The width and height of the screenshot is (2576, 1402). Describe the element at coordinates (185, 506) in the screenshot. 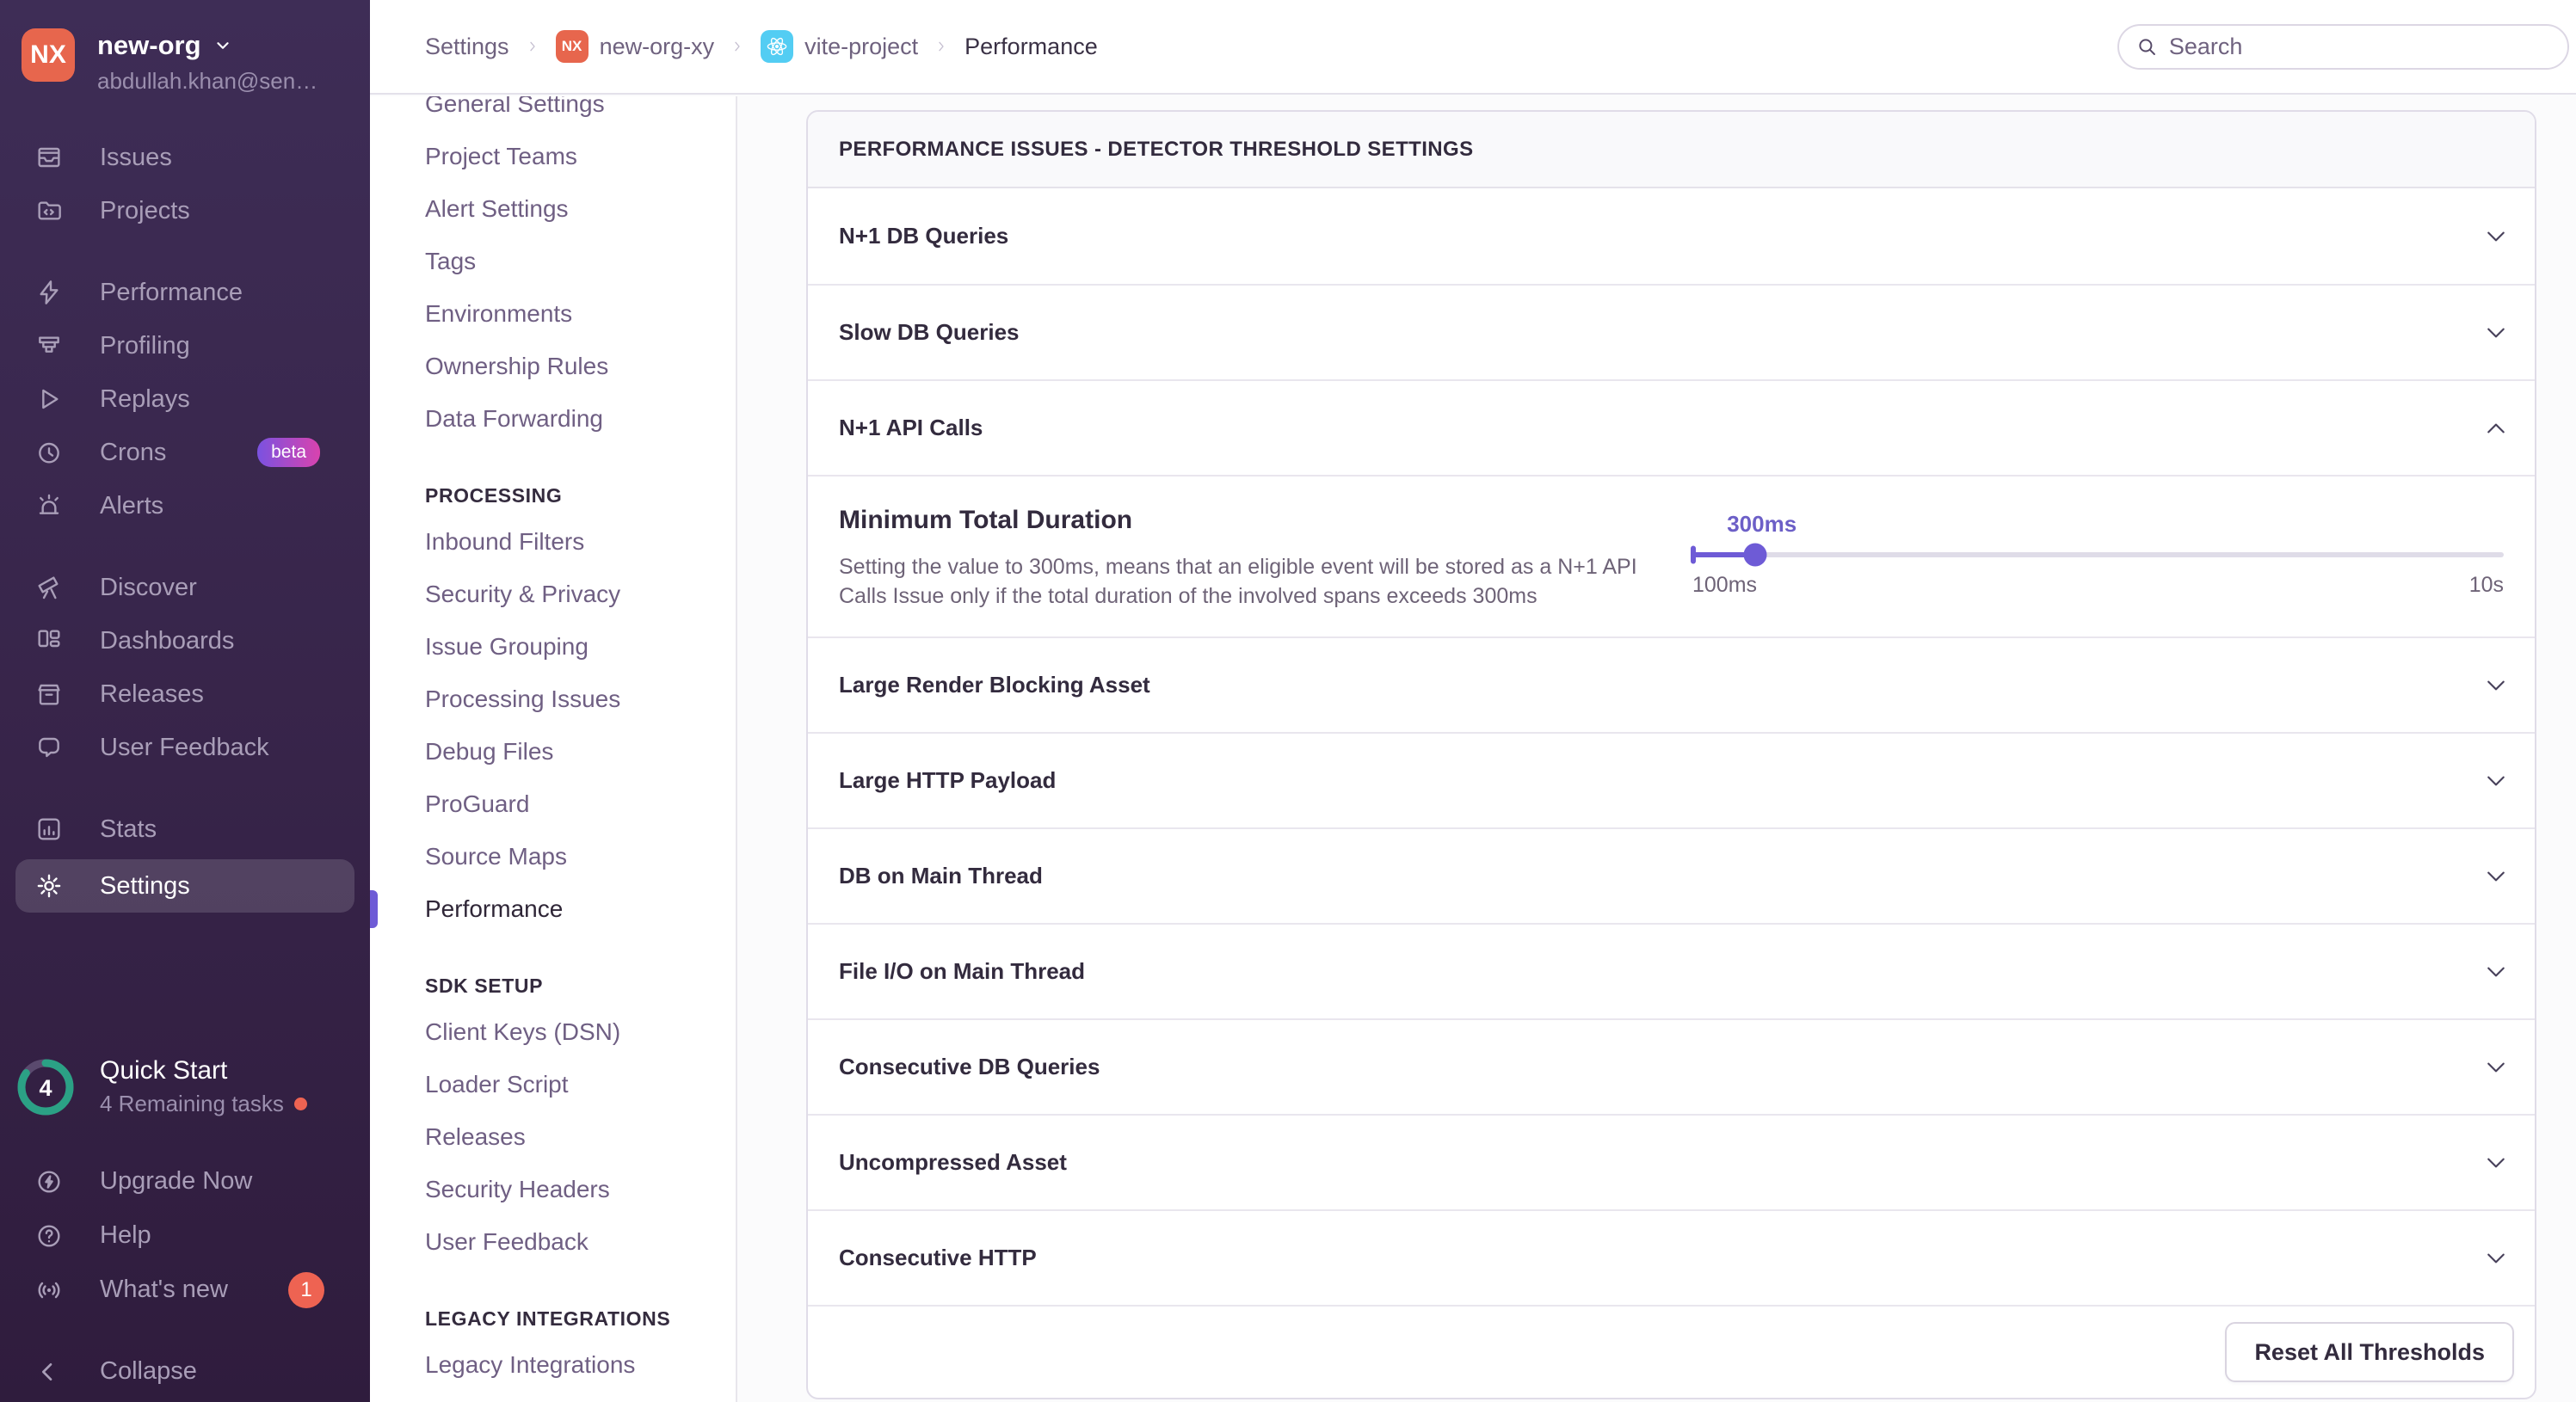

I see `sidebar-item-alerts: Alerts` at that location.